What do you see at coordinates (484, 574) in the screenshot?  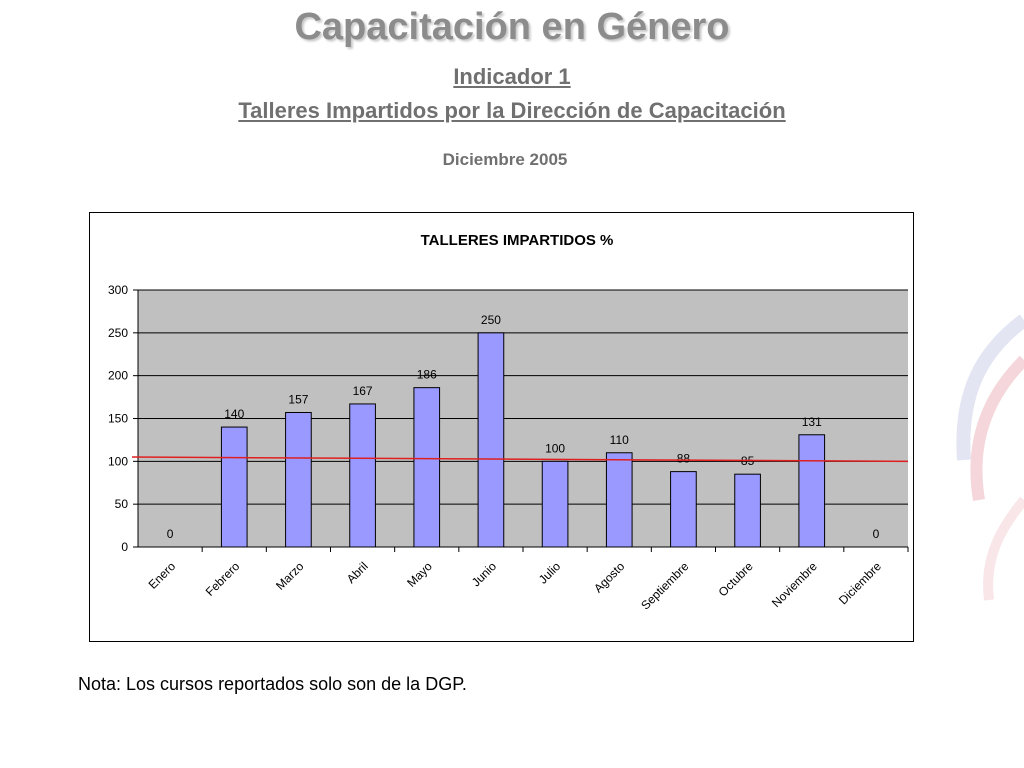 I see `x-tick-label: Junio` at bounding box center [484, 574].